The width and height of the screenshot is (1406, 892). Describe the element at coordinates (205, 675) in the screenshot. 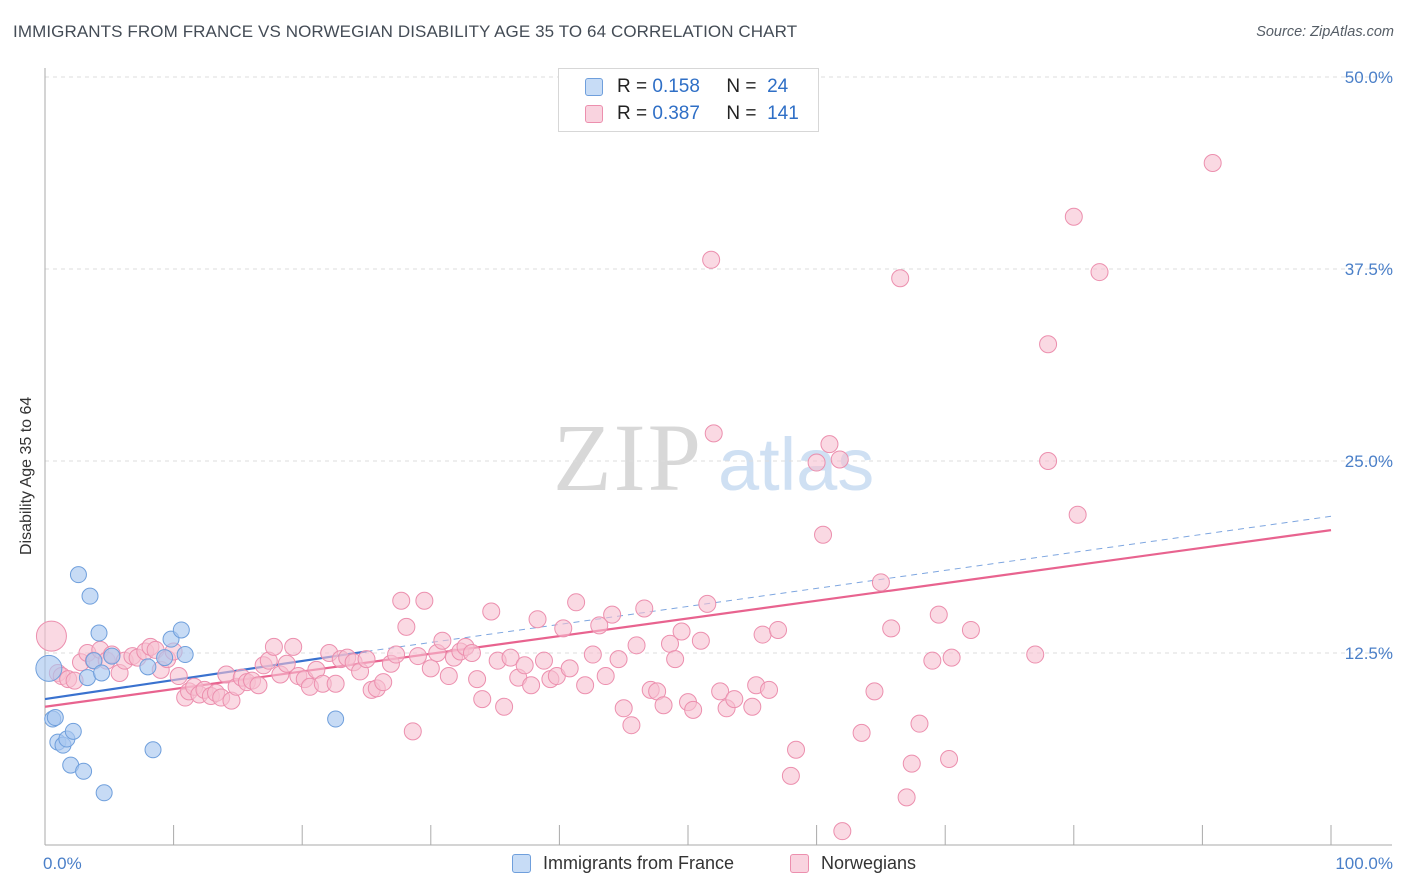

I see `france-trend-line` at that location.